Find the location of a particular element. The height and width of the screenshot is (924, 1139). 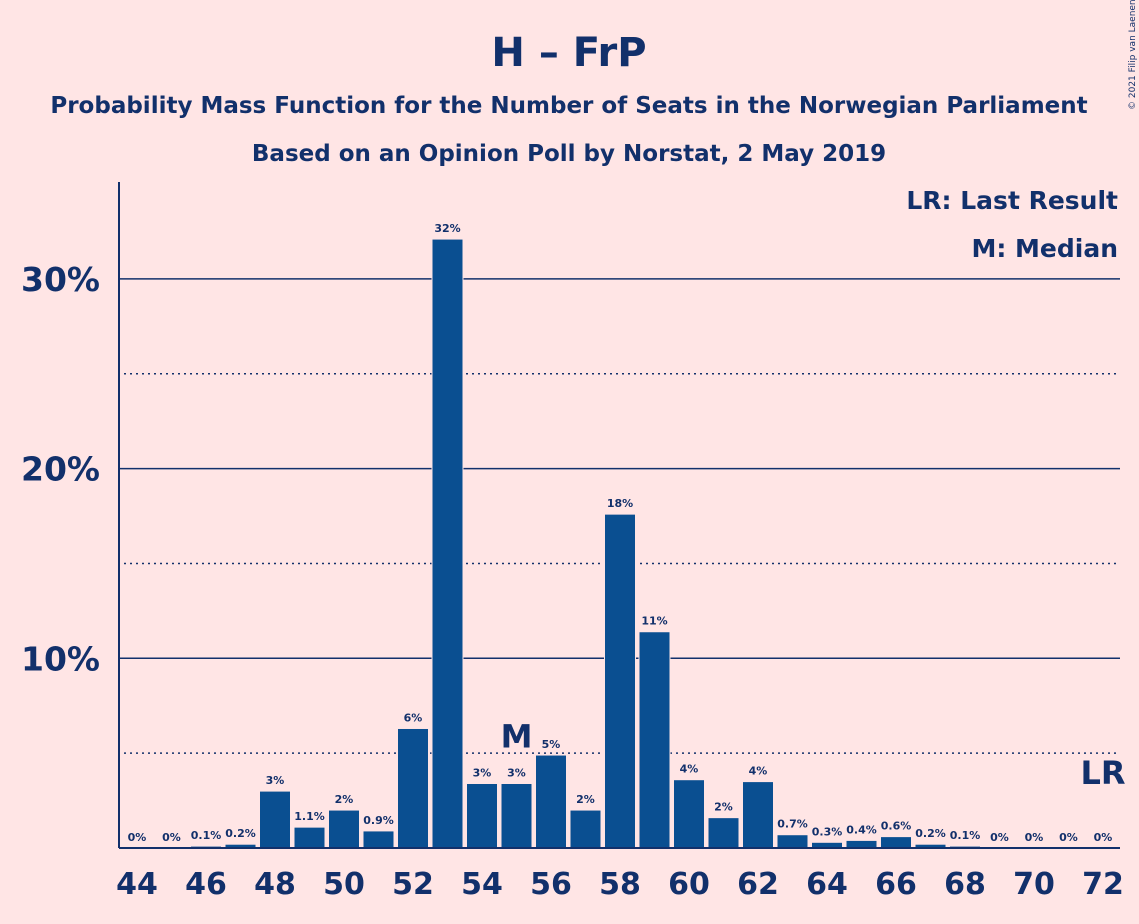

data-label: 6% is located at coordinates (413, 717).